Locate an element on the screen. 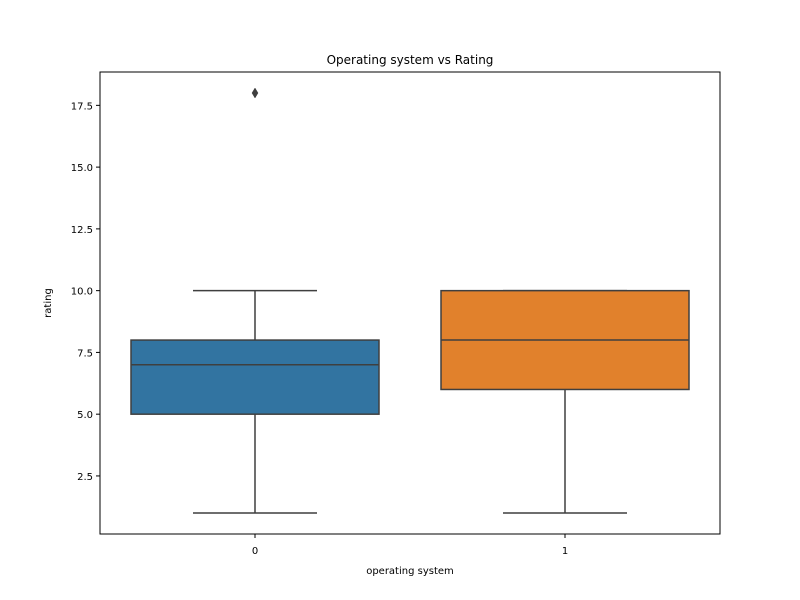  outlier-point is located at coordinates (255, 93).